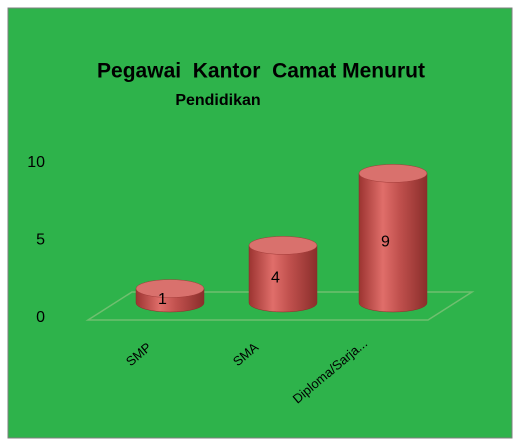 The height and width of the screenshot is (447, 522). What do you see at coordinates (385, 241) in the screenshot?
I see `value-label: 9` at bounding box center [385, 241].